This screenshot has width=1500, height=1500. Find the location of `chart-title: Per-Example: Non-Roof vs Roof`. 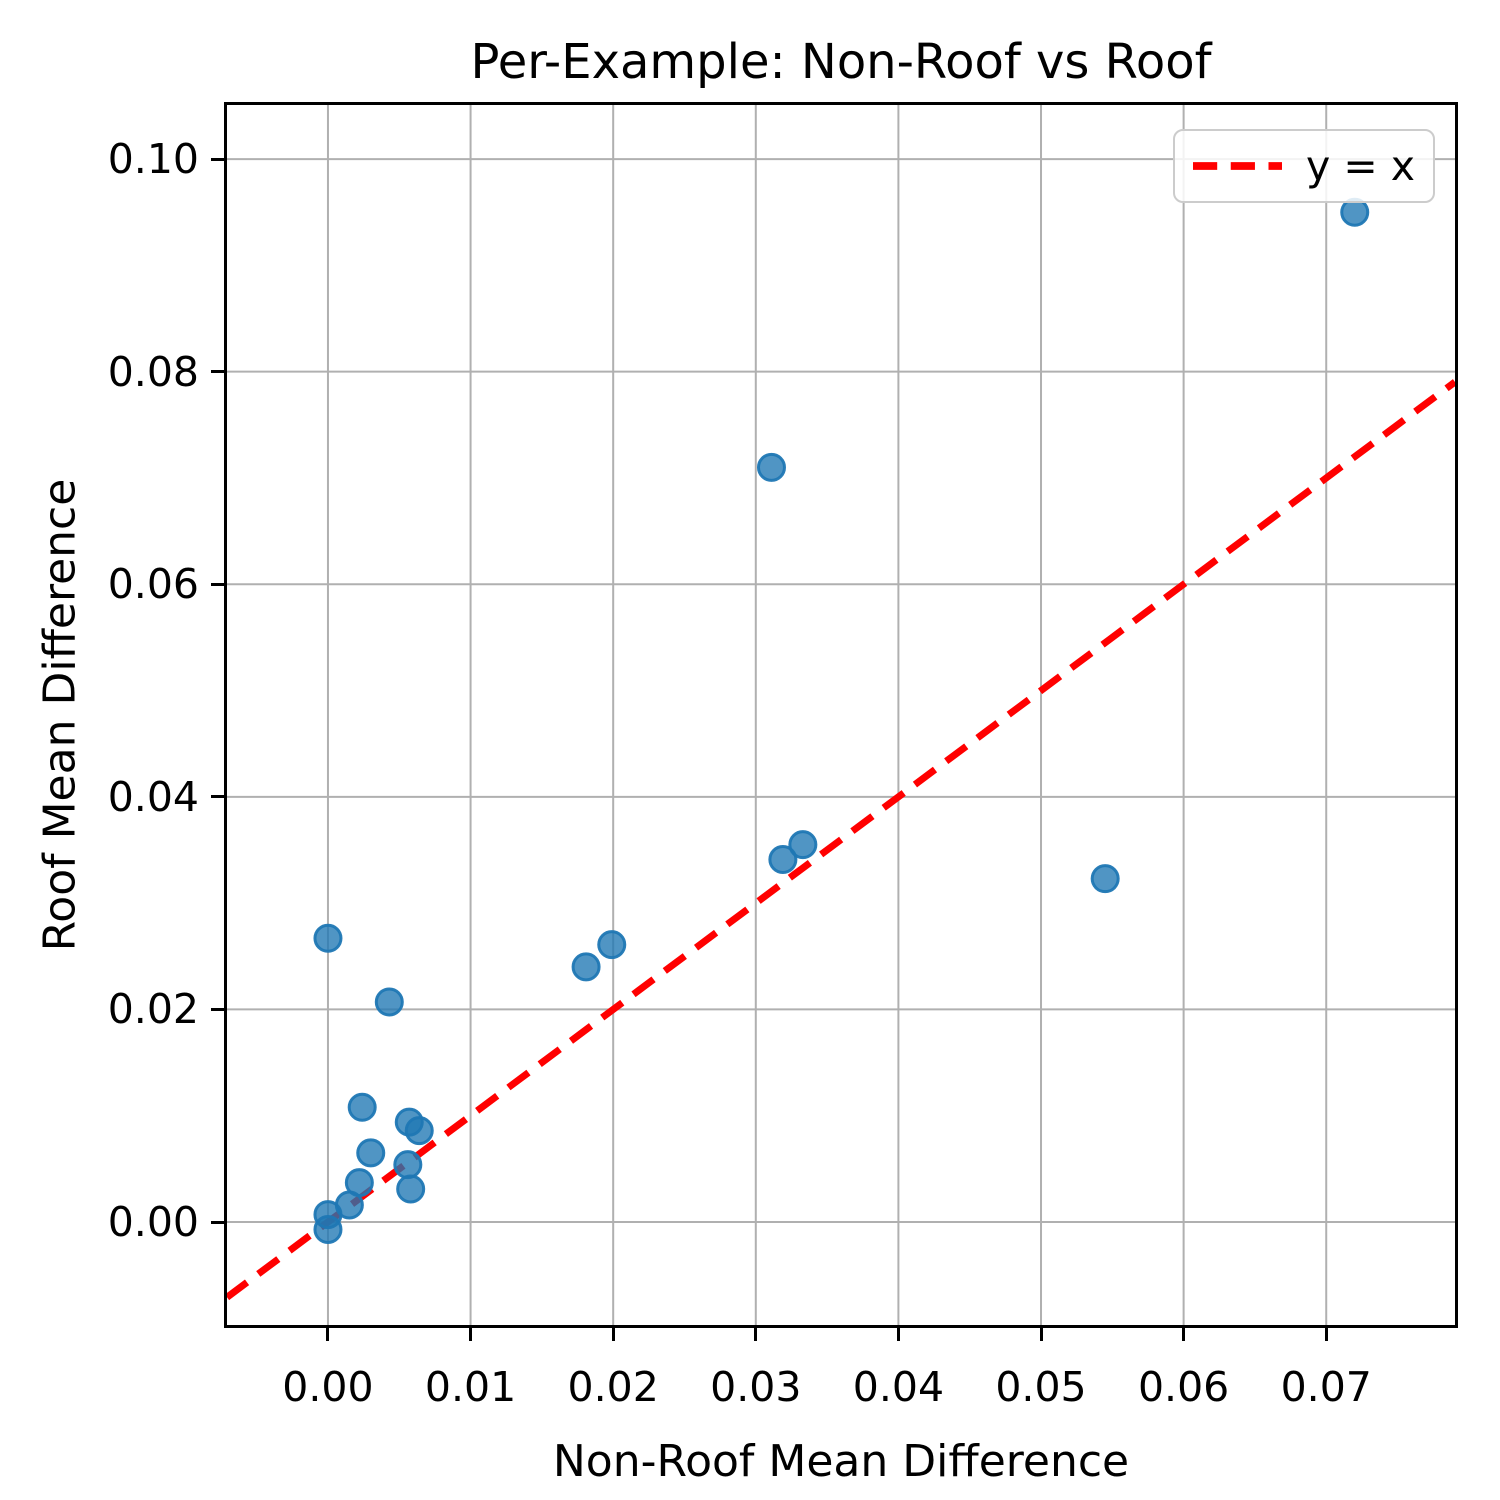

chart-title: Per-Example: Non-Roof vs Roof is located at coordinates (841, 62).